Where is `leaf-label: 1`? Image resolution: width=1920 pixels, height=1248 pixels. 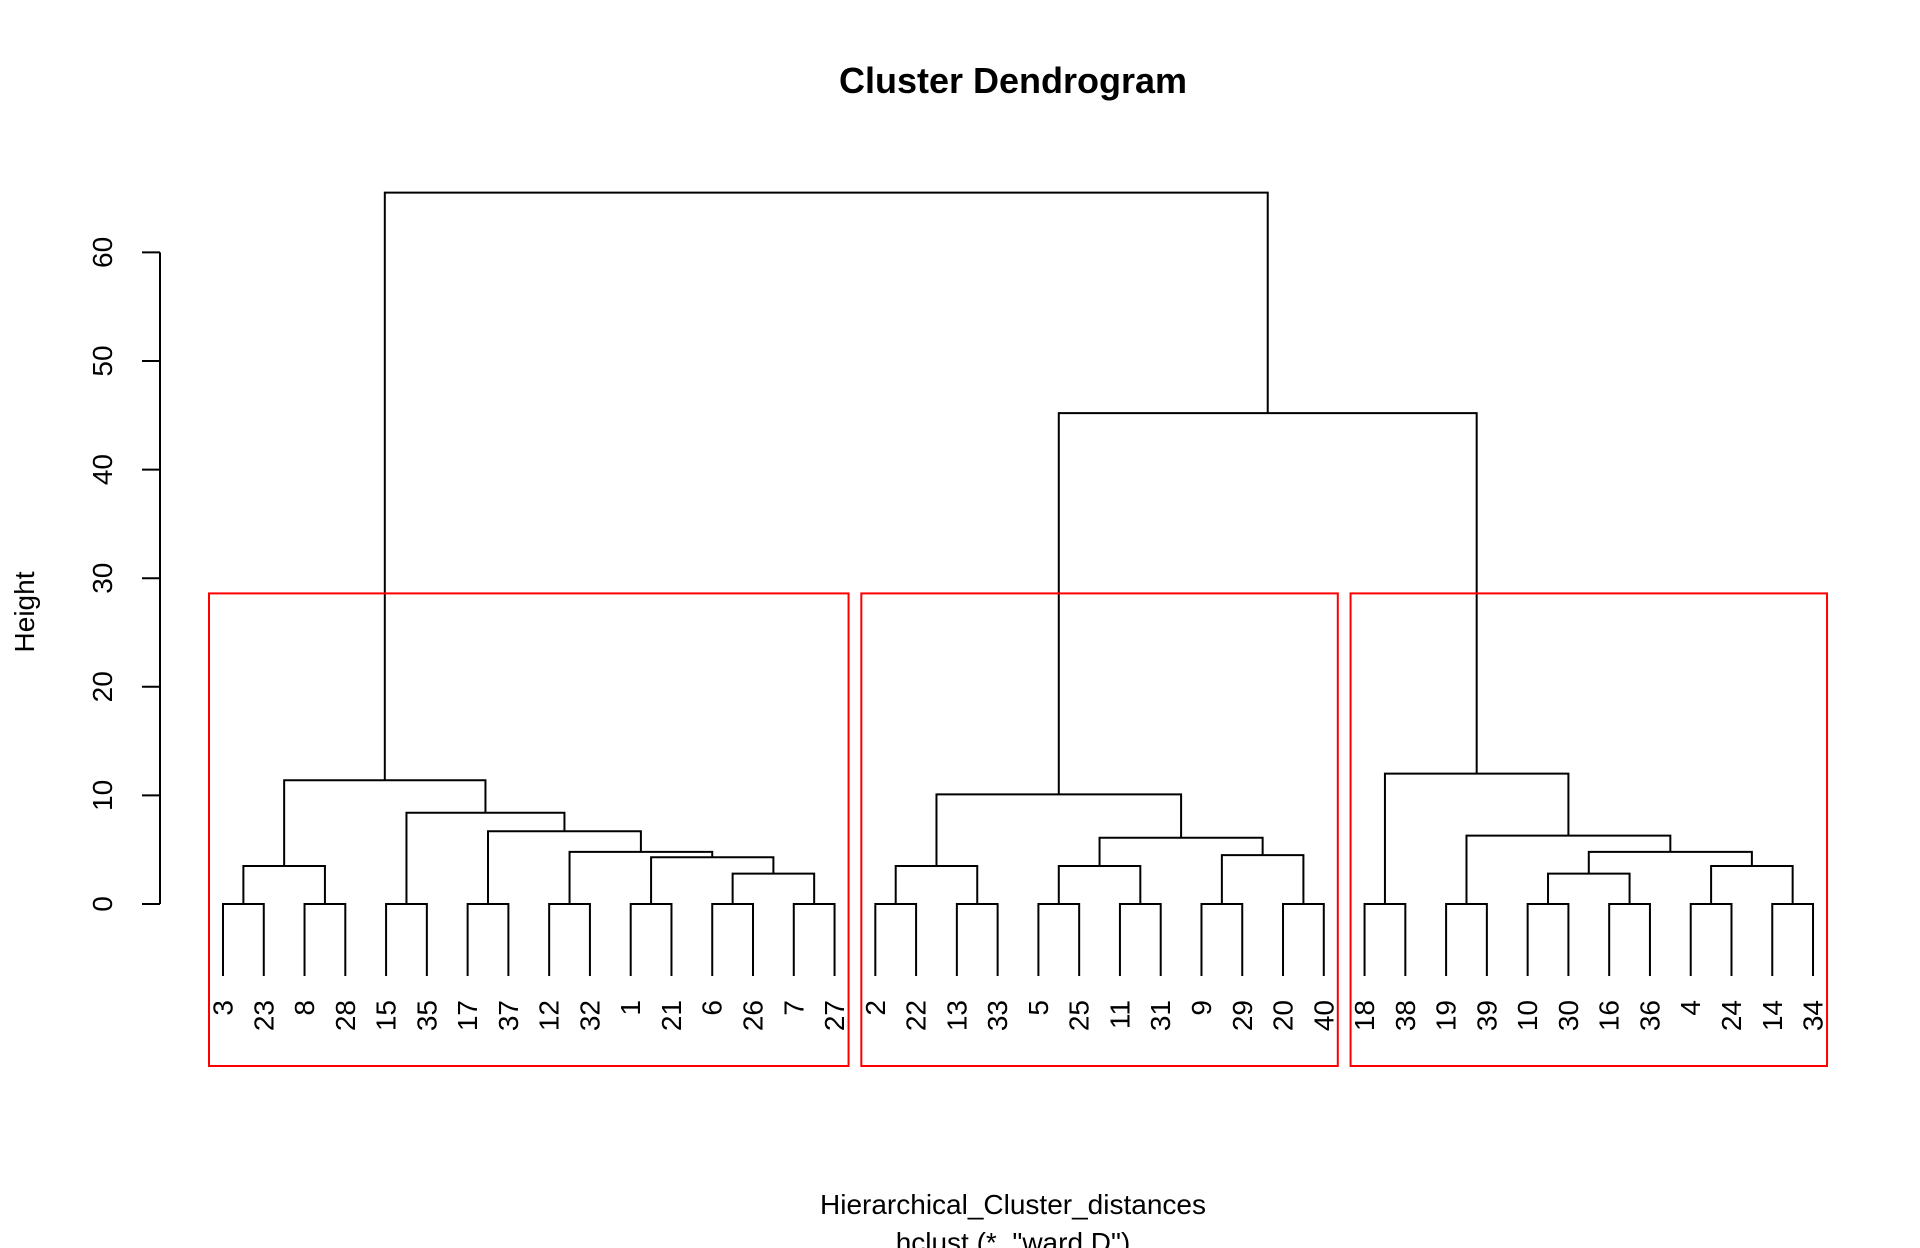 leaf-label: 1 is located at coordinates (630, 1008).